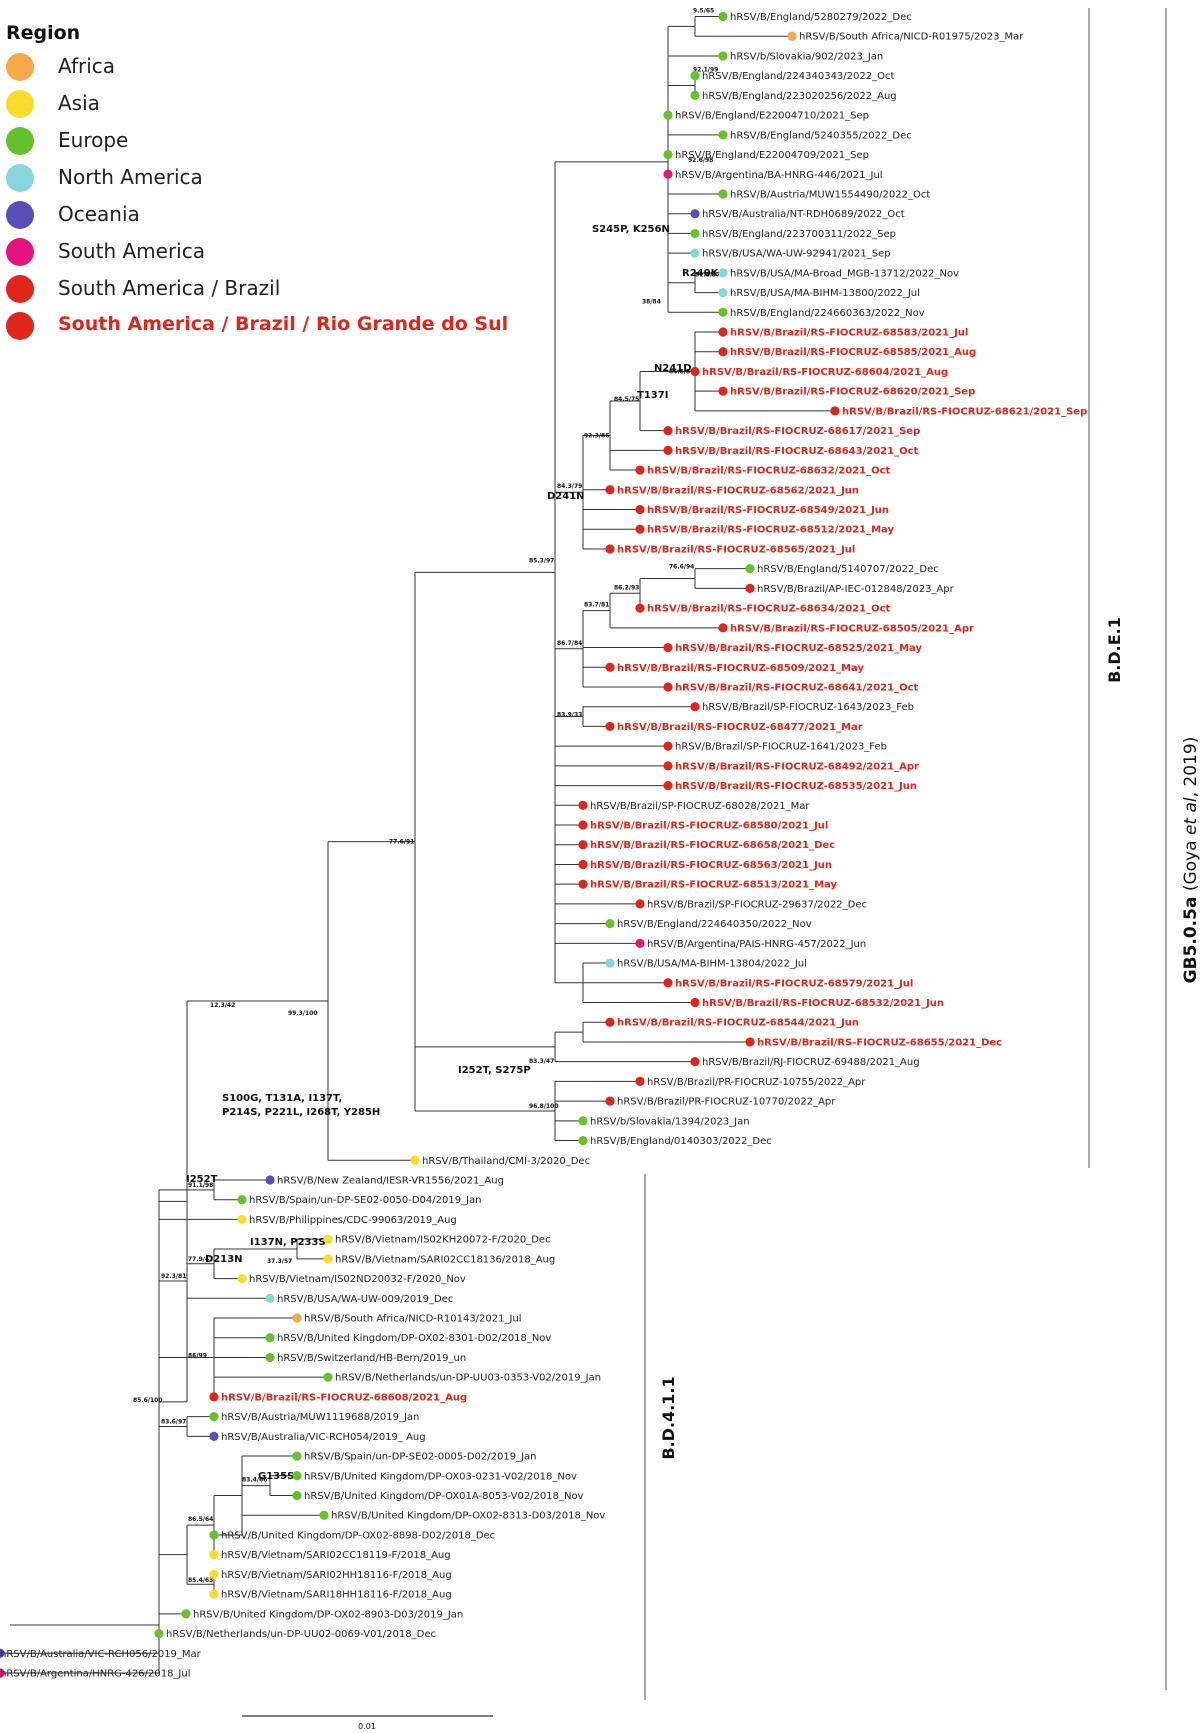 The height and width of the screenshot is (1733, 1204). What do you see at coordinates (740, 727) in the screenshot?
I see `tip-label: hRSV/B/Brazil/RS-FIOCRUZ-68477/2021_Mar` at bounding box center [740, 727].